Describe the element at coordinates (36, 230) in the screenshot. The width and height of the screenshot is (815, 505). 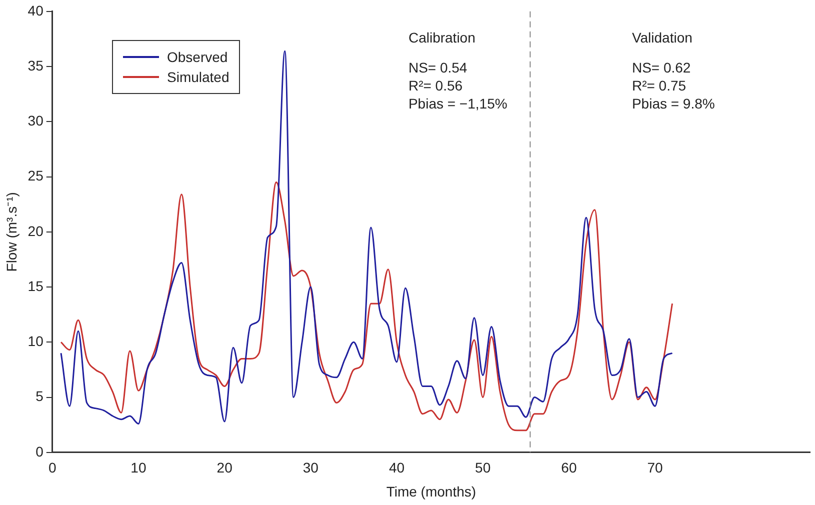
I see `y-tick-label: 20` at that location.